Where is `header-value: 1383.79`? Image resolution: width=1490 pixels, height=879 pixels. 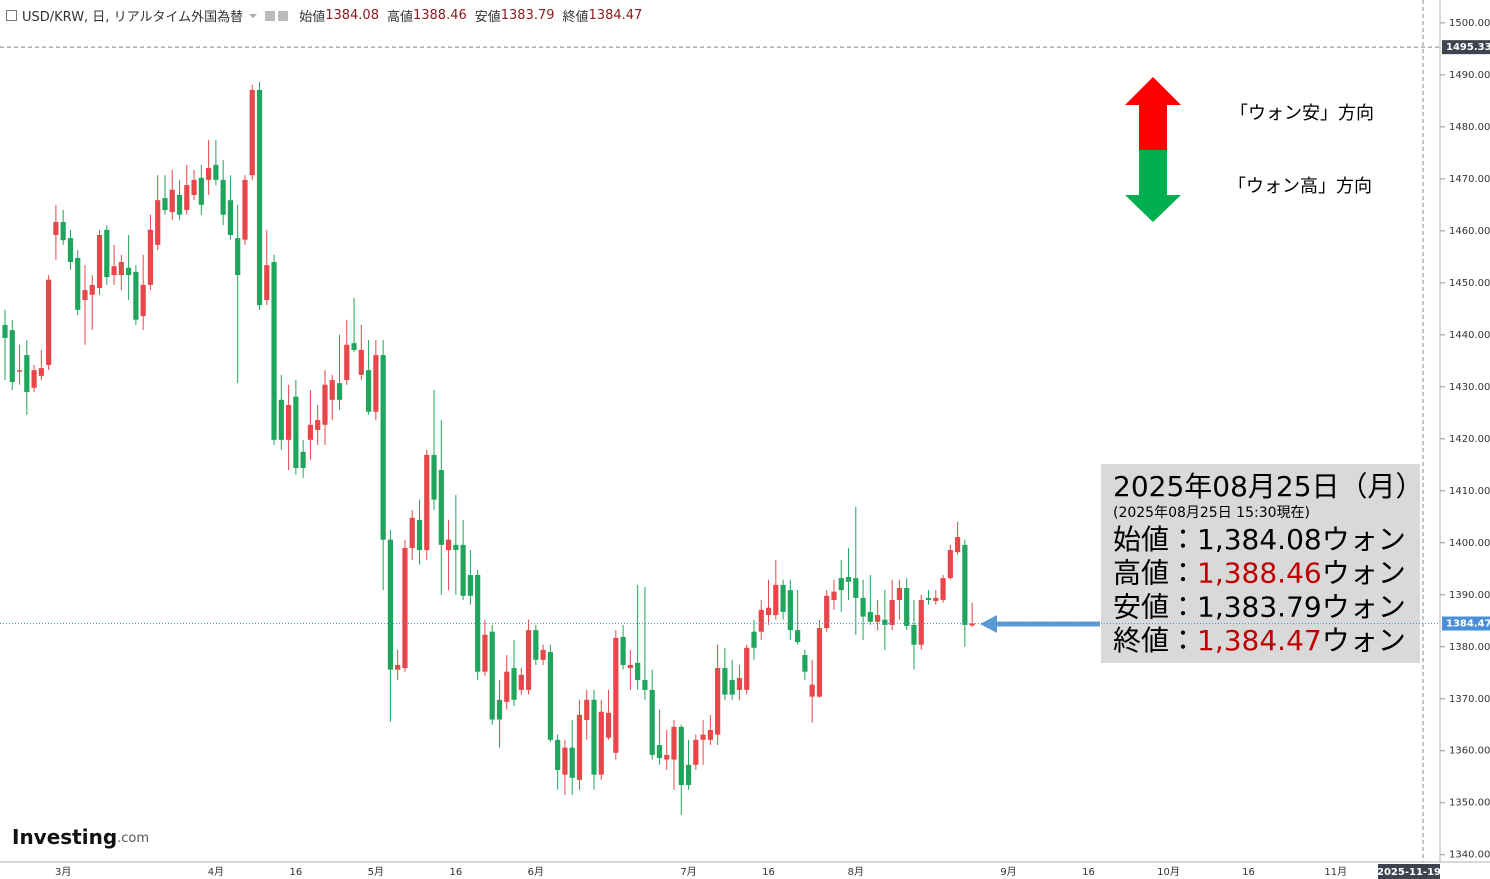 header-value: 1383.79 is located at coordinates (527, 15).